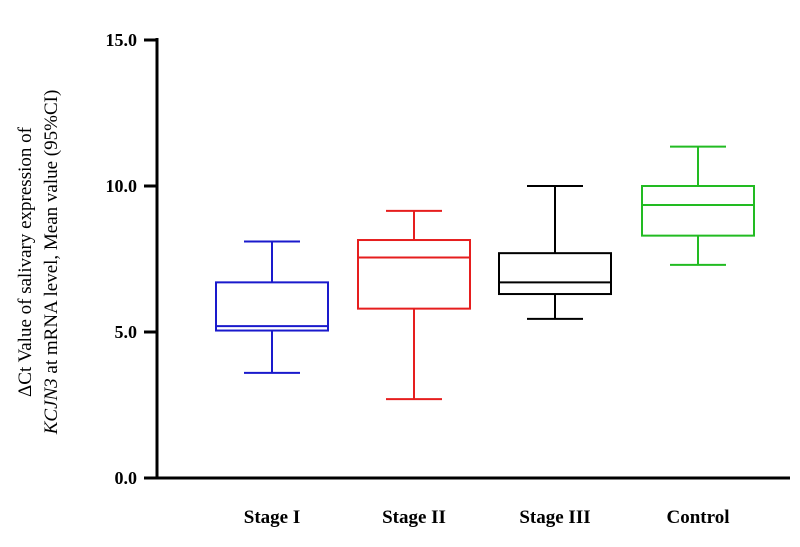  What do you see at coordinates (554, 517) in the screenshot?
I see `x-tick-label: Stage III` at bounding box center [554, 517].